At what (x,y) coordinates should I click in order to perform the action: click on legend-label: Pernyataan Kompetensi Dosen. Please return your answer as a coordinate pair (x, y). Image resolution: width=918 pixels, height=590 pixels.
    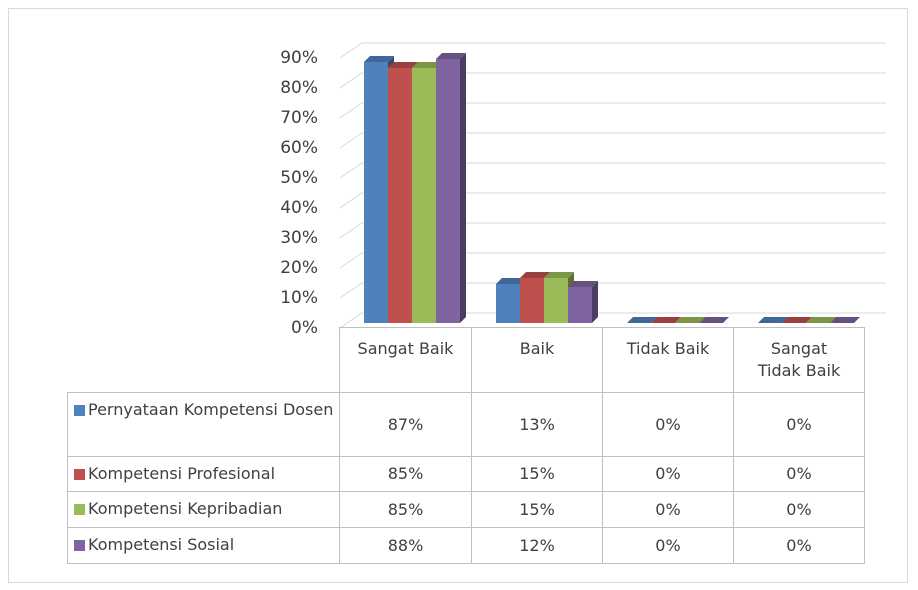
    Looking at the image, I should click on (211, 409).